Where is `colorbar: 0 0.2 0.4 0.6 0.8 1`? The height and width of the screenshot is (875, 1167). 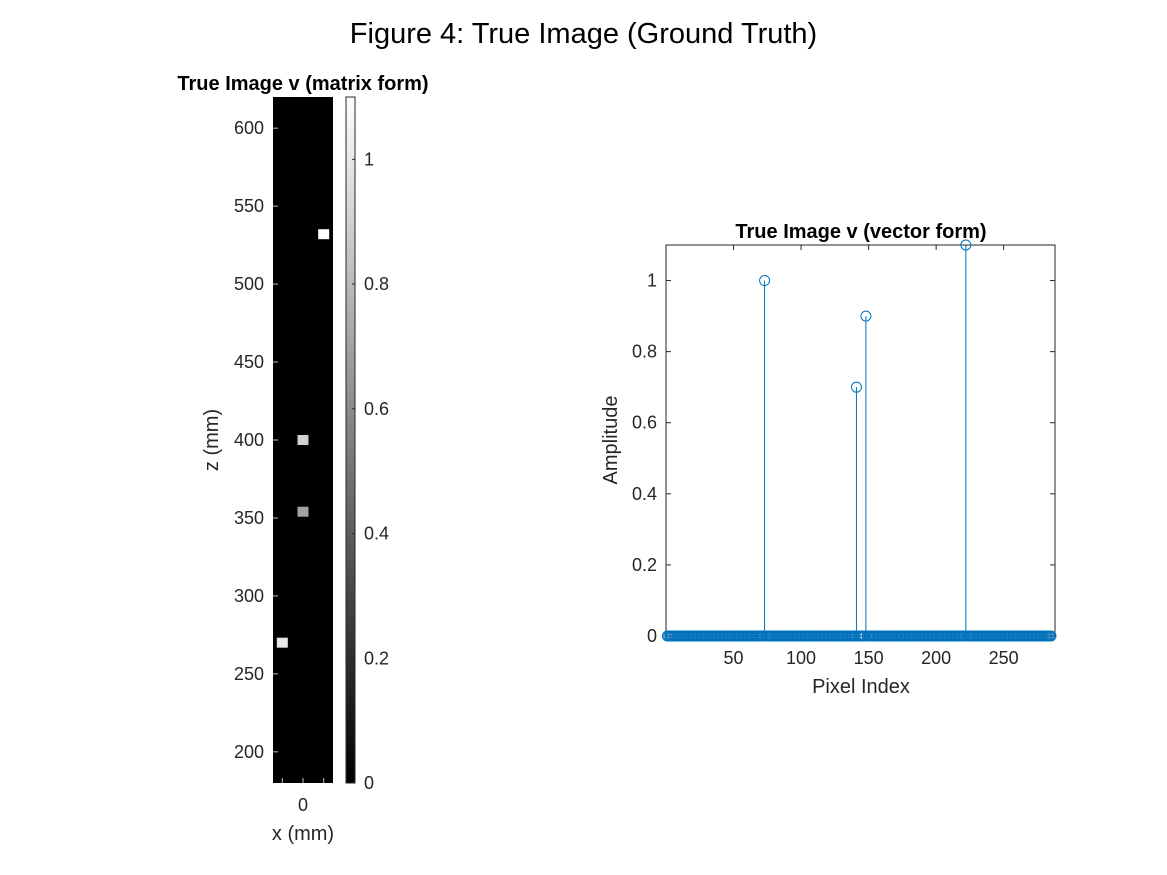
colorbar: 0 0.2 0.4 0.6 0.8 1 is located at coordinates (367, 444).